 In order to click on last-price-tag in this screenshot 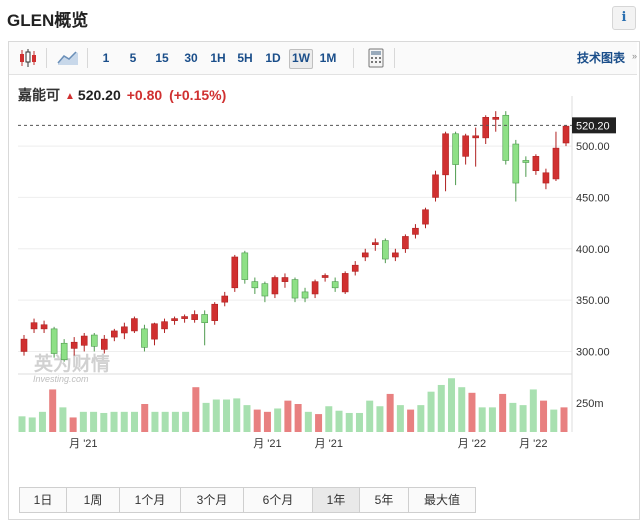, I will do `click(594, 125)`.